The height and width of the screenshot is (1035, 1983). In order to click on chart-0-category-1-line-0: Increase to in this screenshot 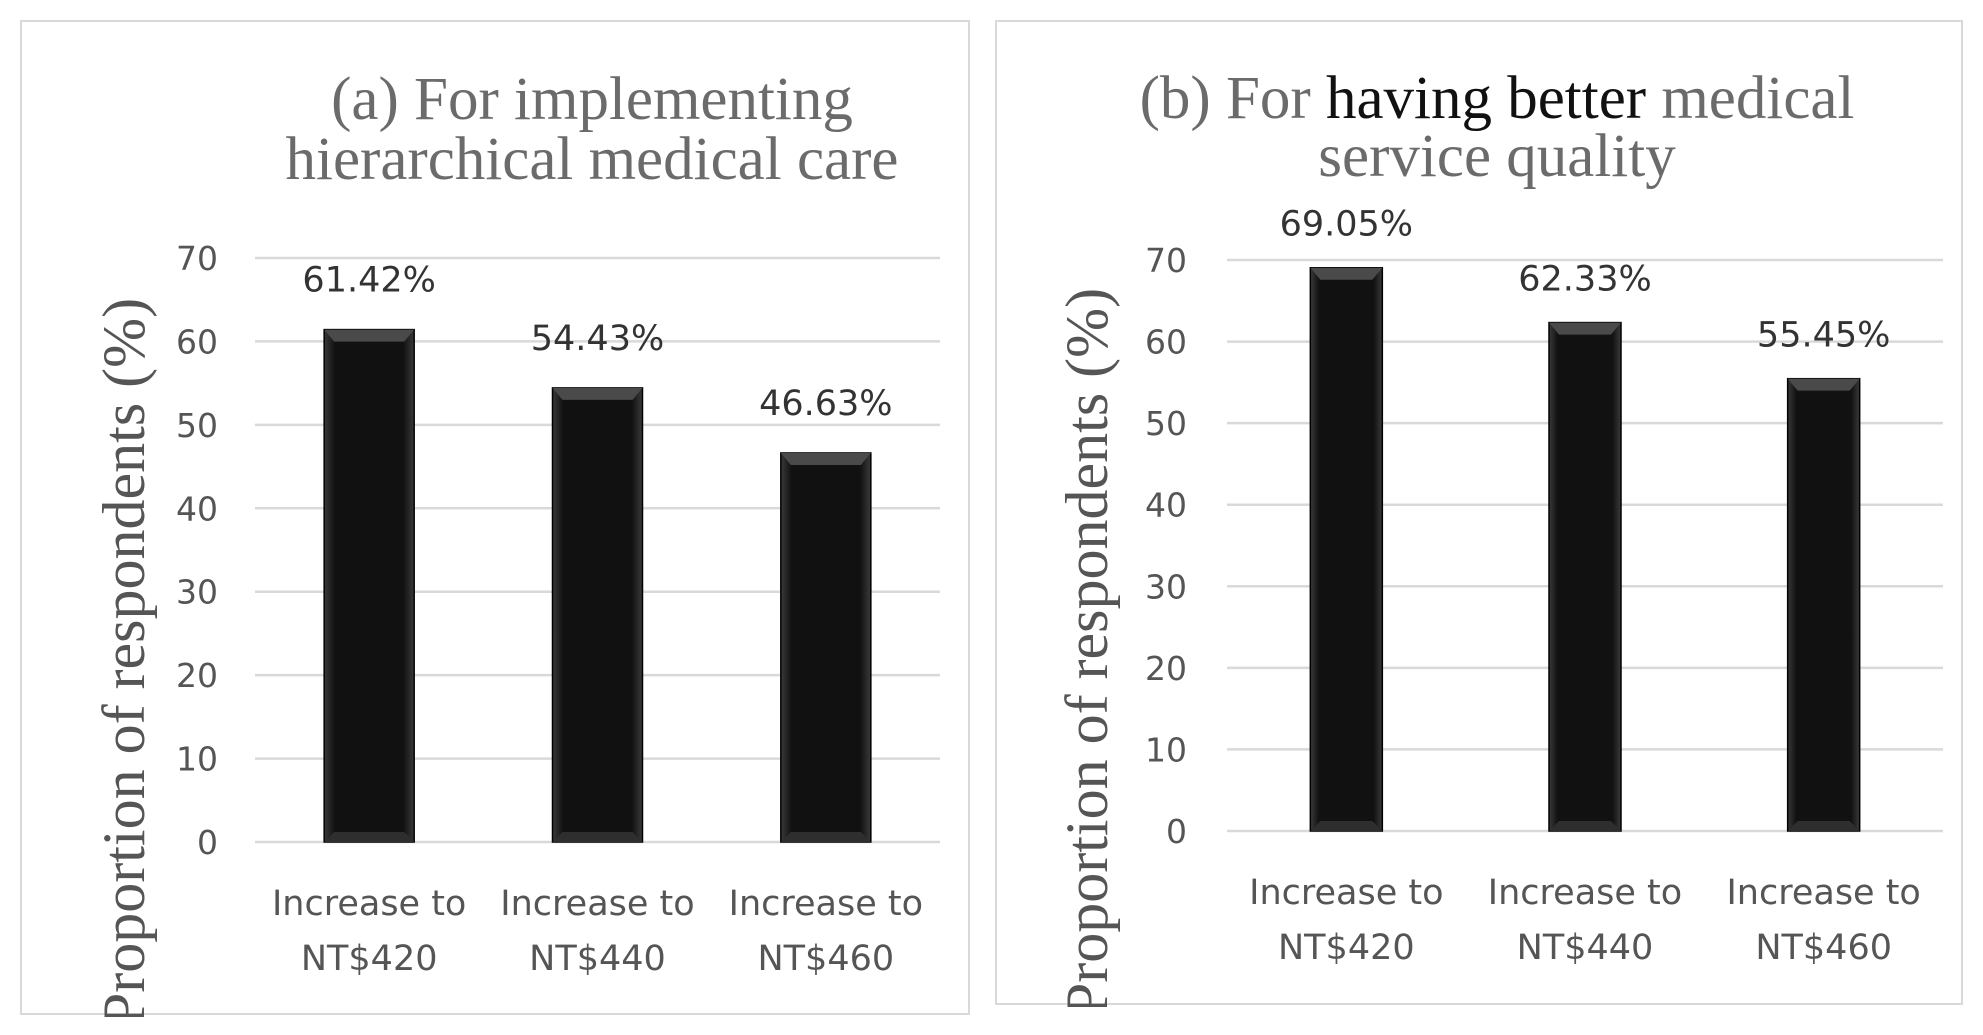, I will do `click(597, 904)`.